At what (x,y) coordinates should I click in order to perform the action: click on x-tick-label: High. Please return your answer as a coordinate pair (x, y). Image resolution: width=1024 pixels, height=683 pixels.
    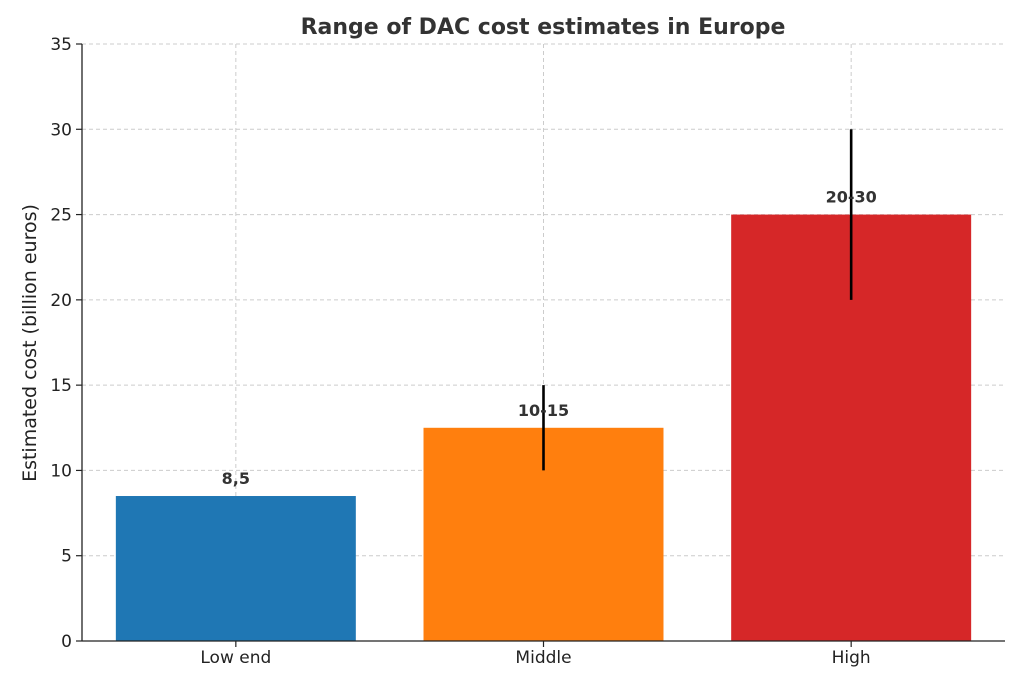
    Looking at the image, I should click on (851, 658).